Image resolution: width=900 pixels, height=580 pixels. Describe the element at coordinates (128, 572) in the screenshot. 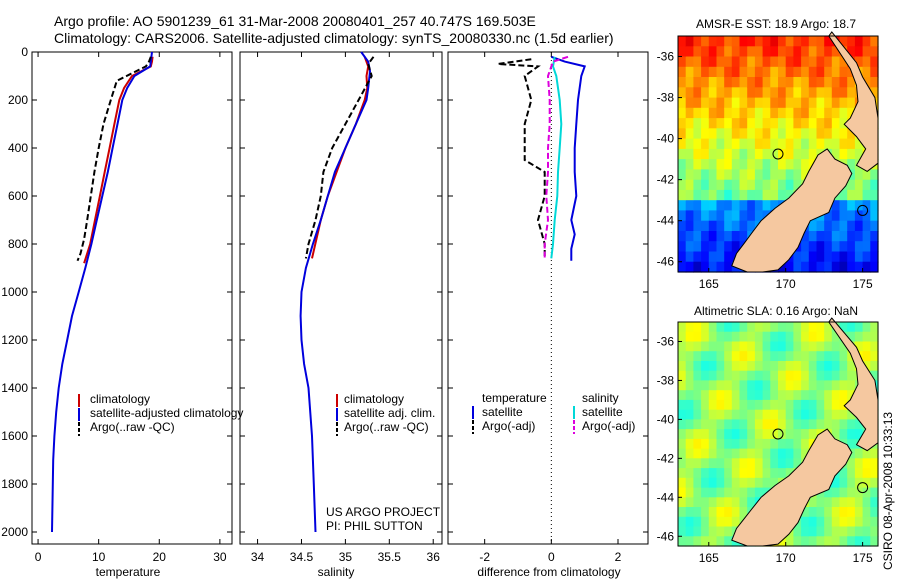

I see `temperature-xlabel: temperature` at that location.